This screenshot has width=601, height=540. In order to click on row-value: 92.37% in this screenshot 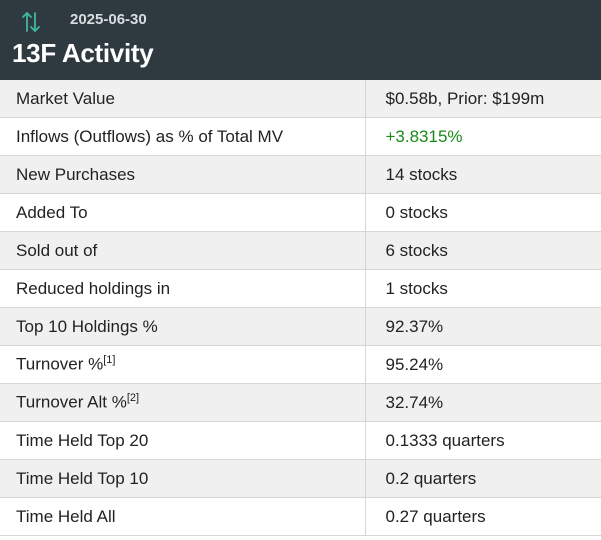, I will do `click(483, 326)`.